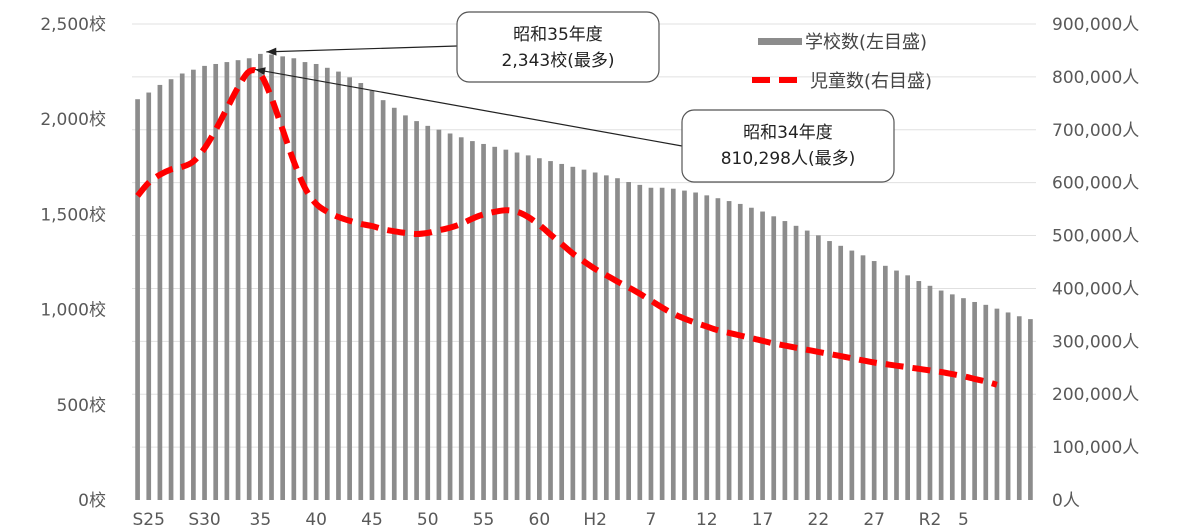 The height and width of the screenshot is (531, 1185). Describe the element at coordinates (73, 311) in the screenshot. I see `left-tick-label: 1,000校` at that location.